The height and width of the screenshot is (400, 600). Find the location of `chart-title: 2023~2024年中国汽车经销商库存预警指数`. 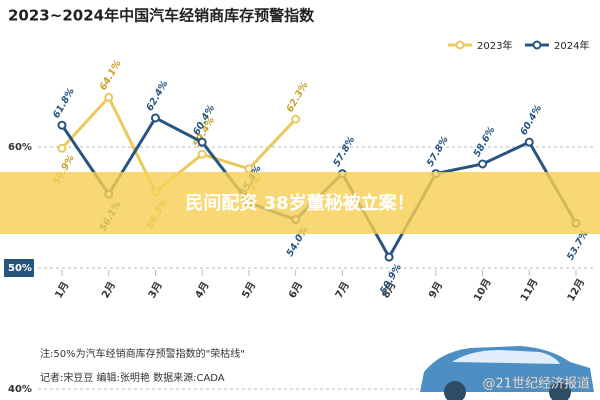

chart-title: 2023~2024年中国汽车经销商库存预警指数 is located at coordinates (161, 16).